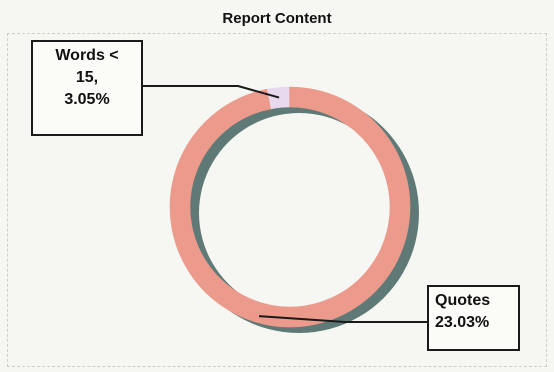 This screenshot has width=554, height=372. What do you see at coordinates (87, 88) in the screenshot?
I see `callout-words-label: Words < 15, 3.05%` at bounding box center [87, 88].